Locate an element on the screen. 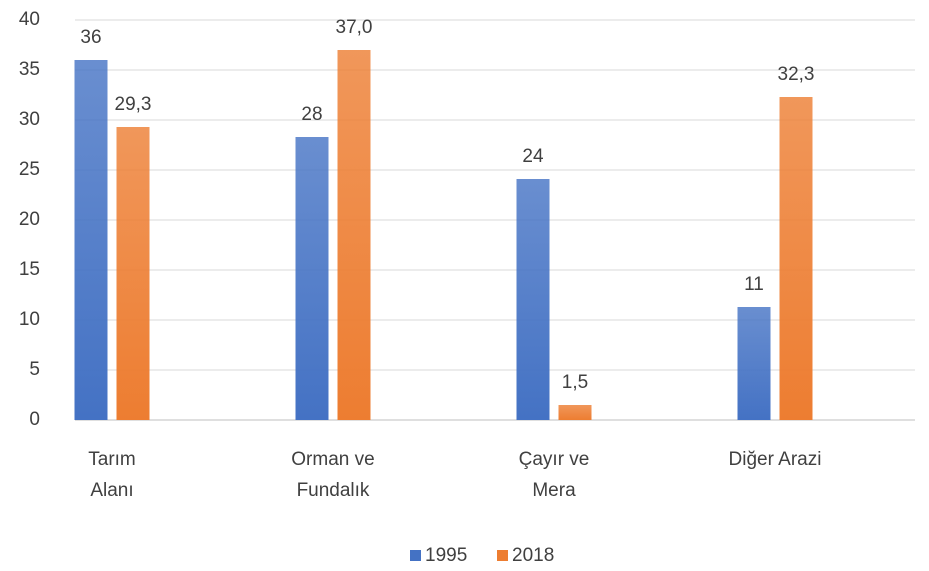 This screenshot has height=571, width=929. legend-label: 1995 is located at coordinates (446, 555).